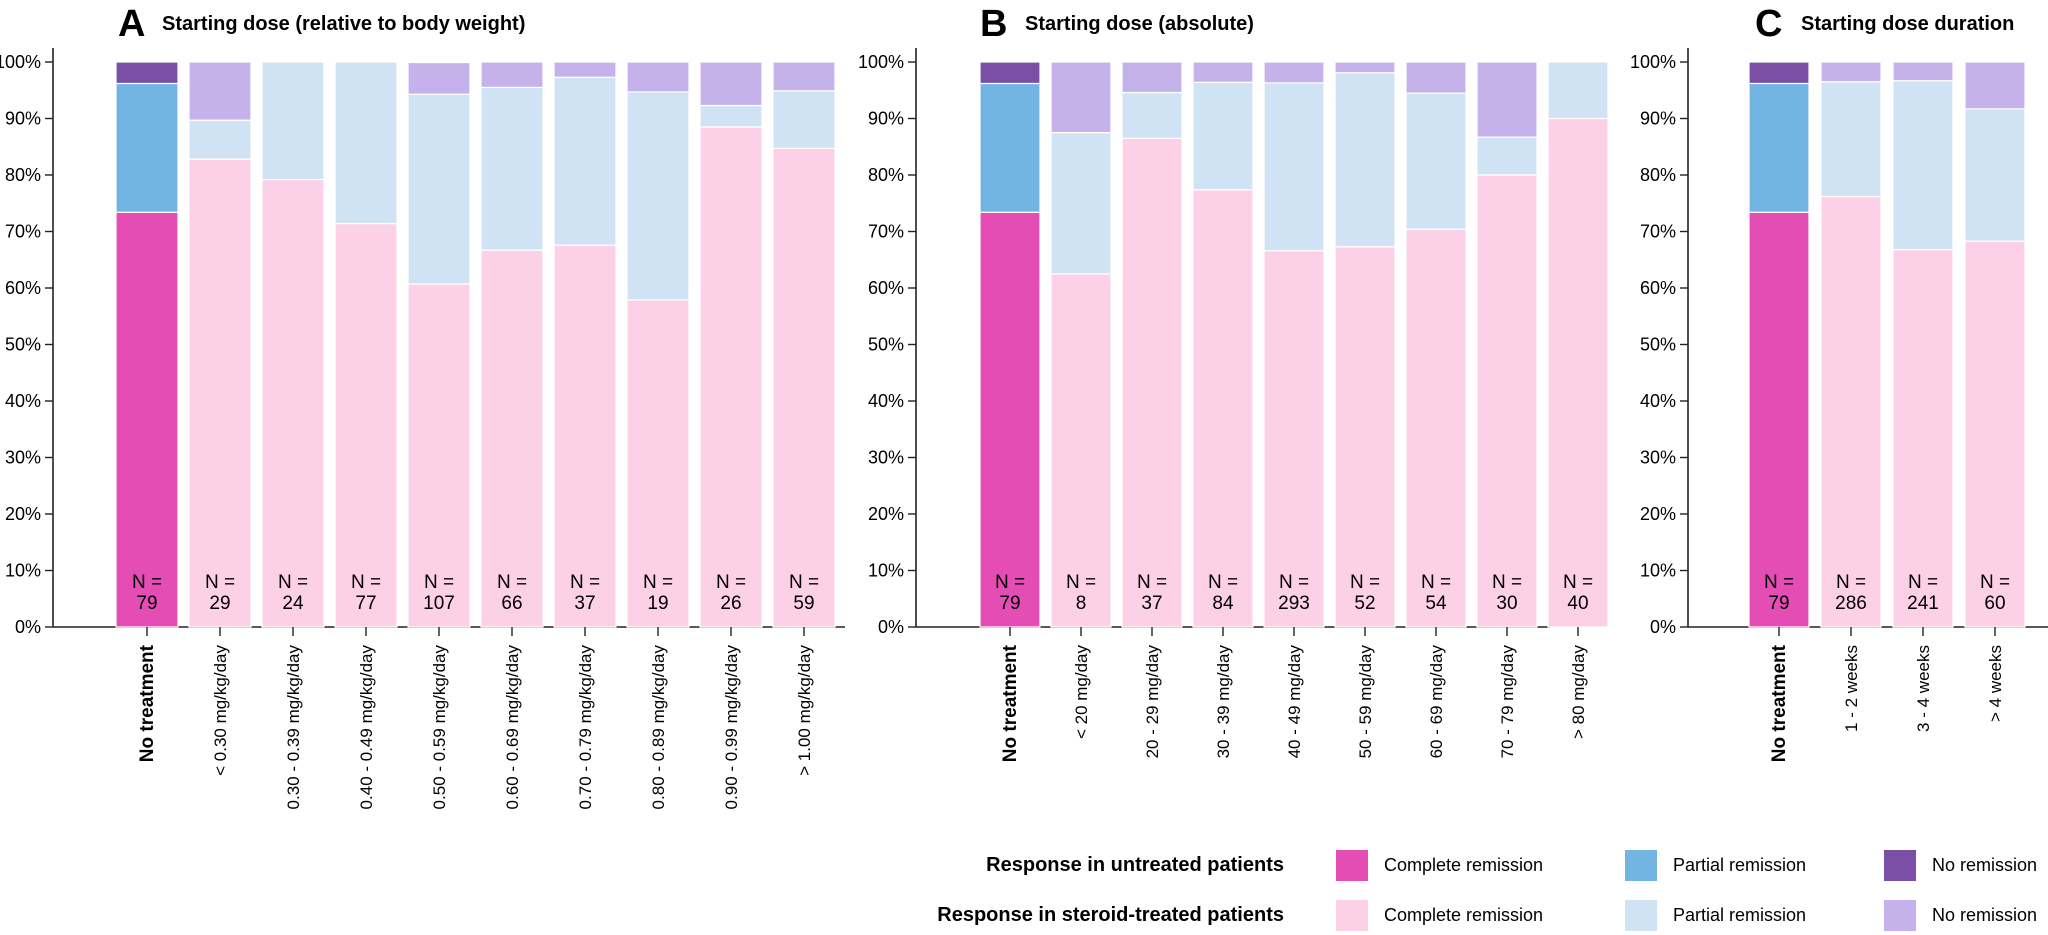 The height and width of the screenshot is (935, 2048). I want to click on n-value: 286, so click(1851, 603).